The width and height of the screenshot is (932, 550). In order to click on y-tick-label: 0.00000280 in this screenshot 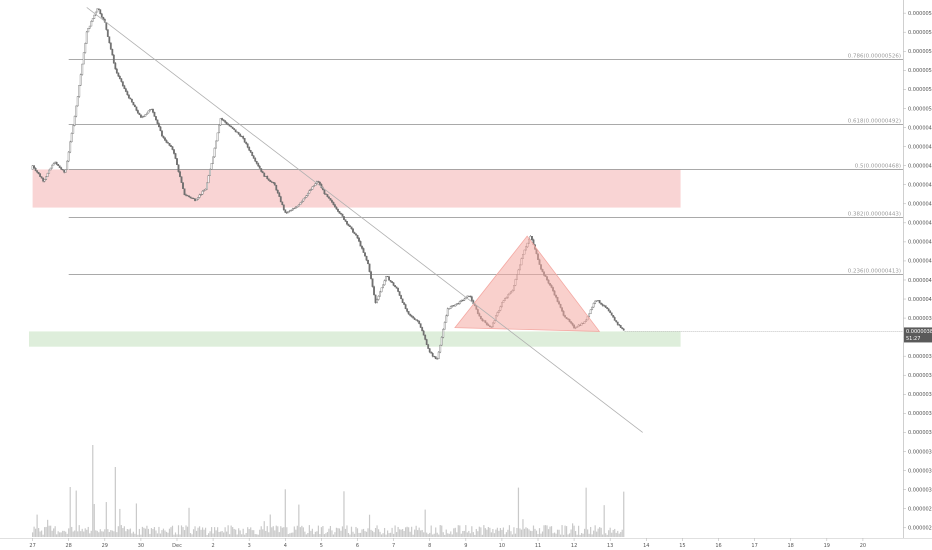, I will do `click(920, 529)`.